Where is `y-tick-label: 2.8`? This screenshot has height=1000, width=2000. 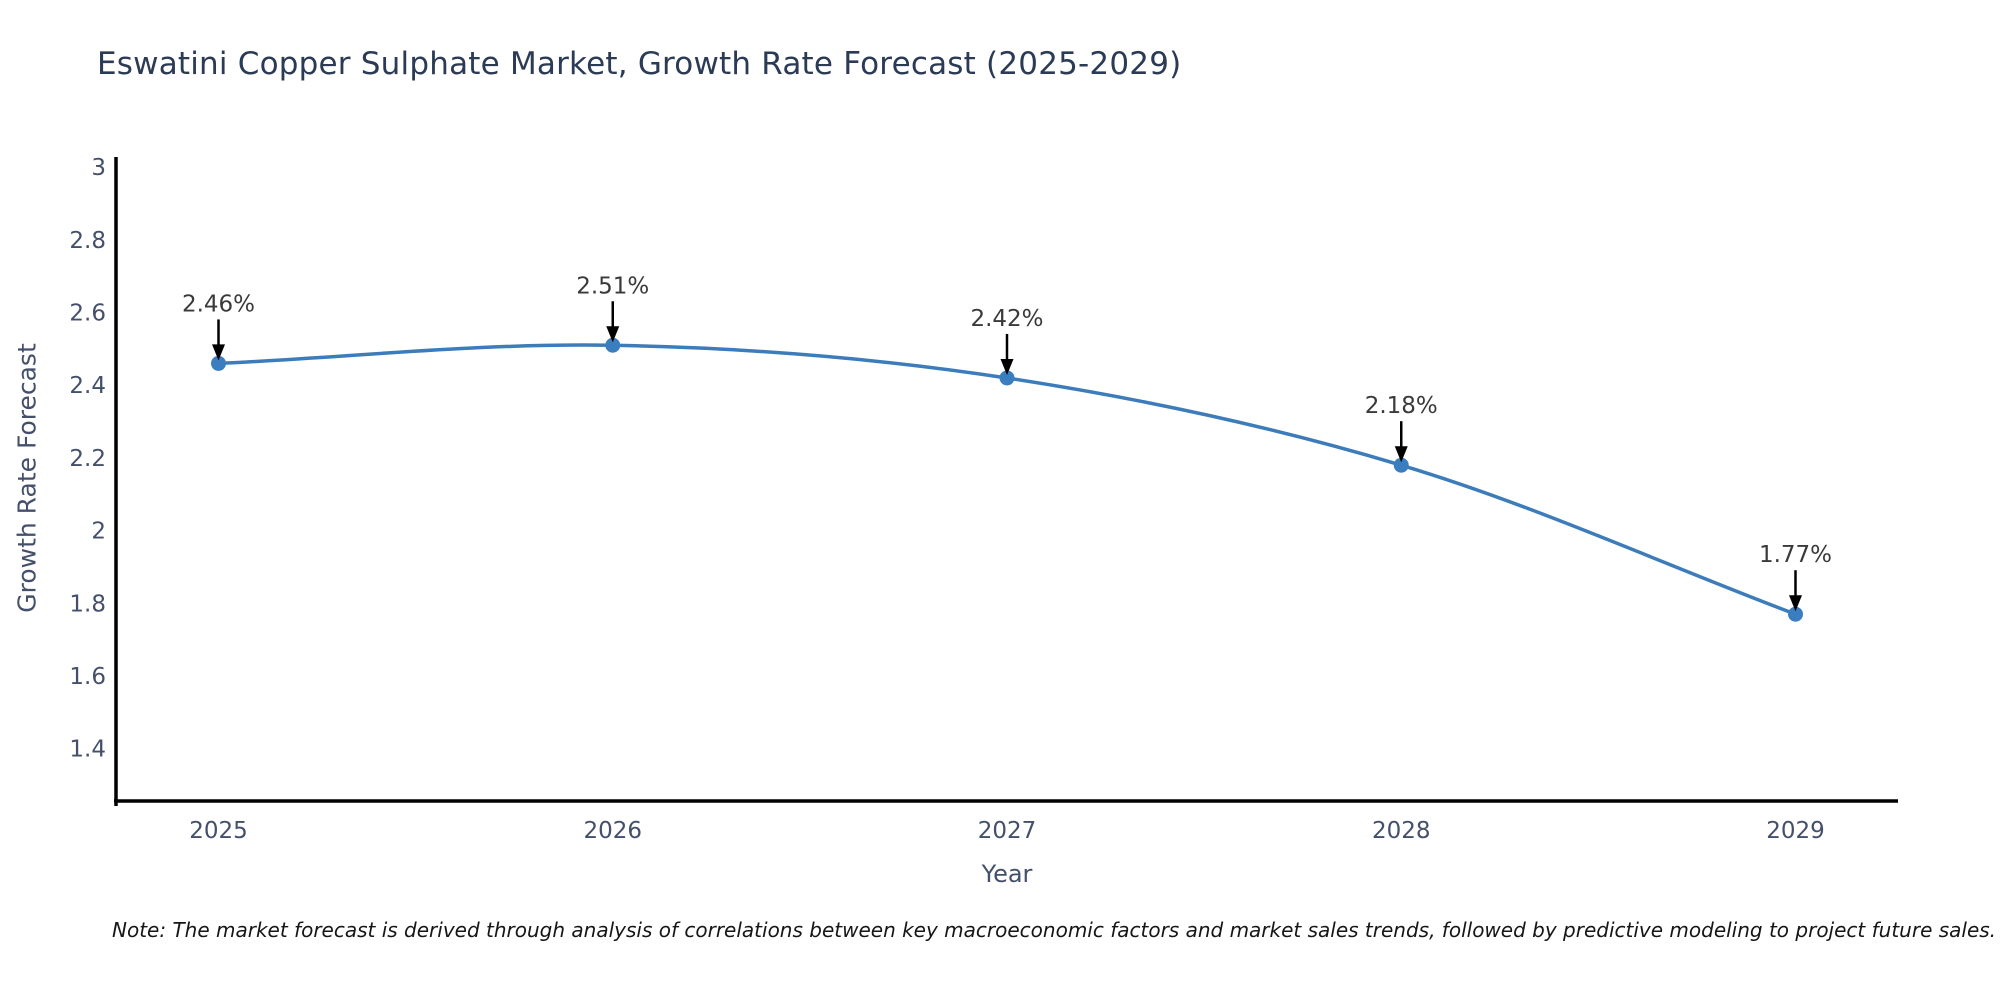
y-tick-label: 2.8 is located at coordinates (87, 241).